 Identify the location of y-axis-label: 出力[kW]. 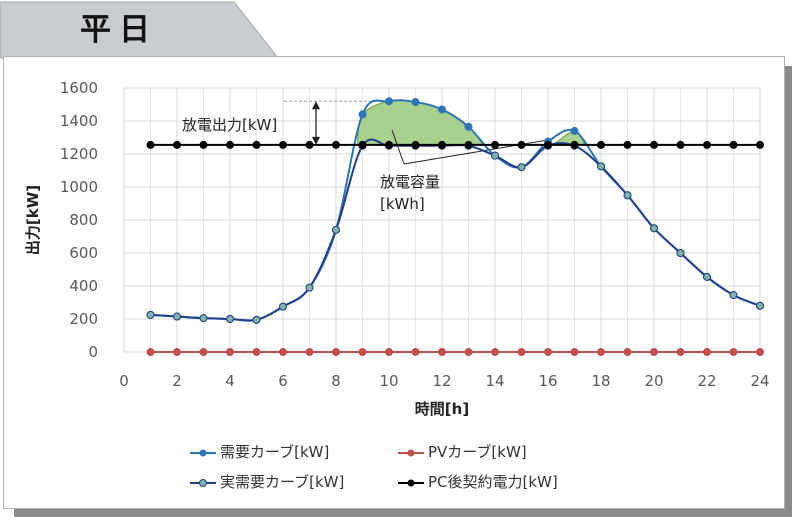
(33, 220).